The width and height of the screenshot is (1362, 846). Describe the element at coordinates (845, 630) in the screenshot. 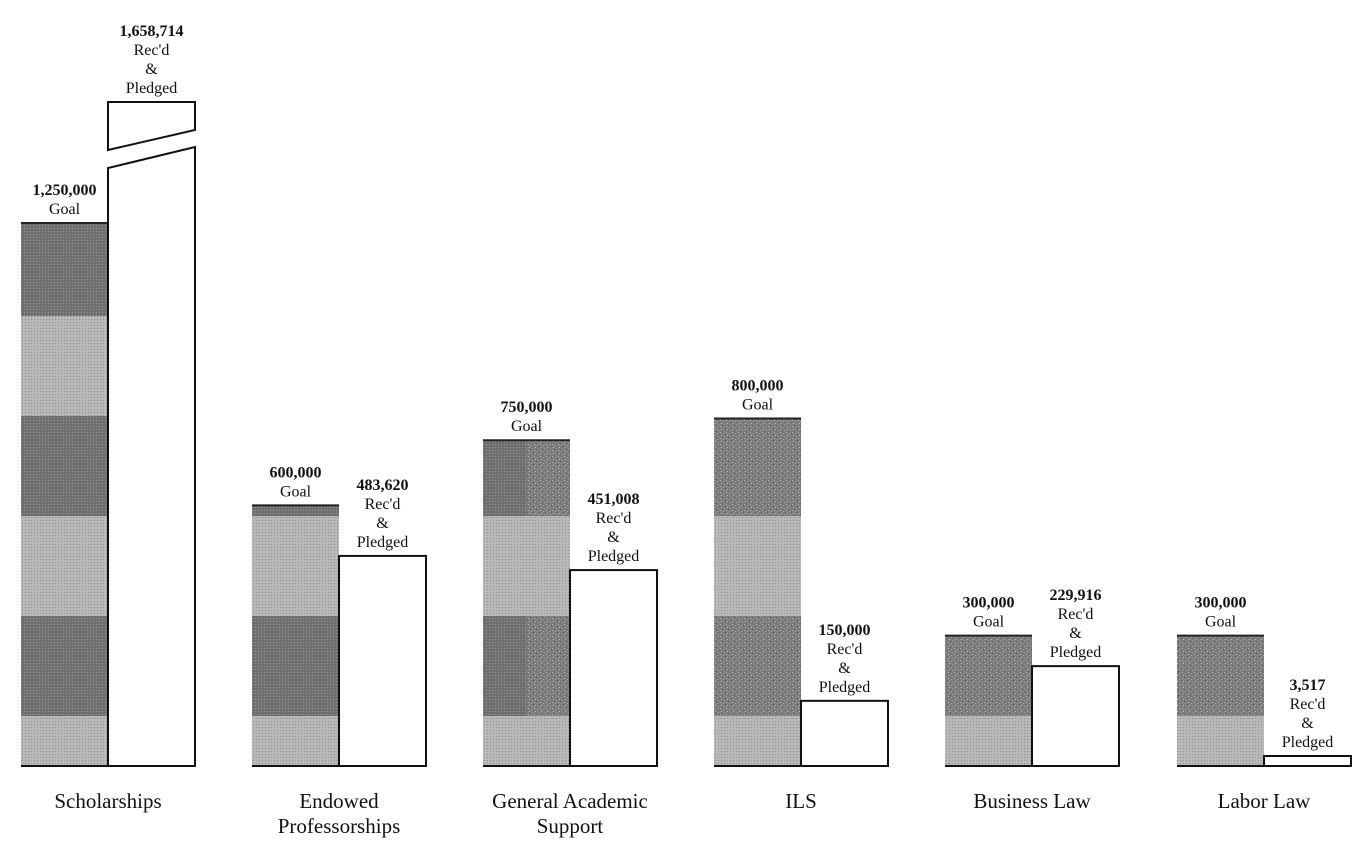

I see `received-value-label: 150,000` at that location.